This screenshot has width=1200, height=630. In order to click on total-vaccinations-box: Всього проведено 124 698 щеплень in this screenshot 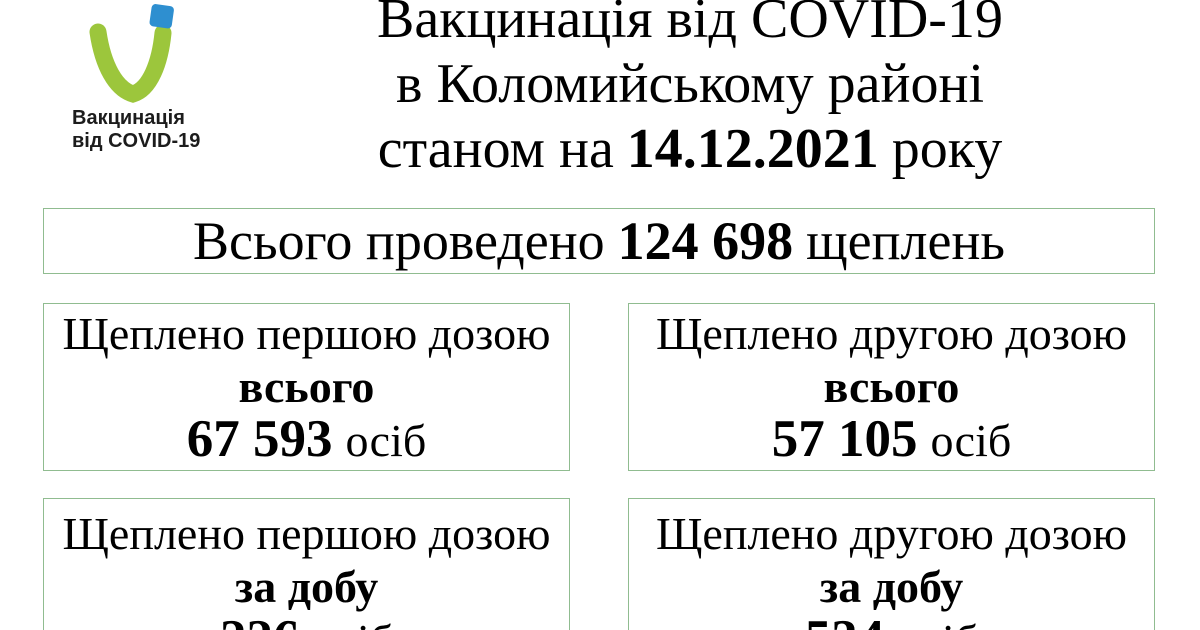, I will do `click(599, 241)`.